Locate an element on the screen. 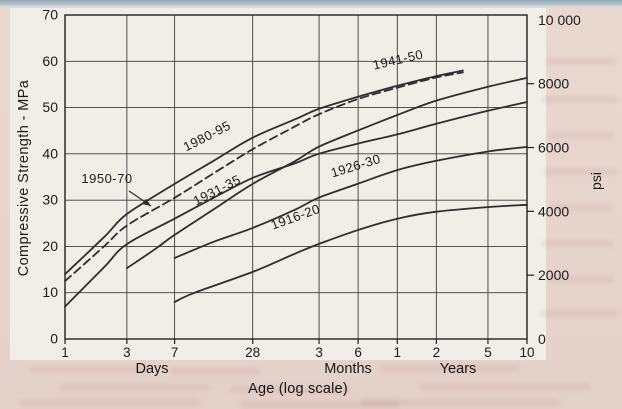  y-tick-label-mpa: 60 is located at coordinates (50, 61).